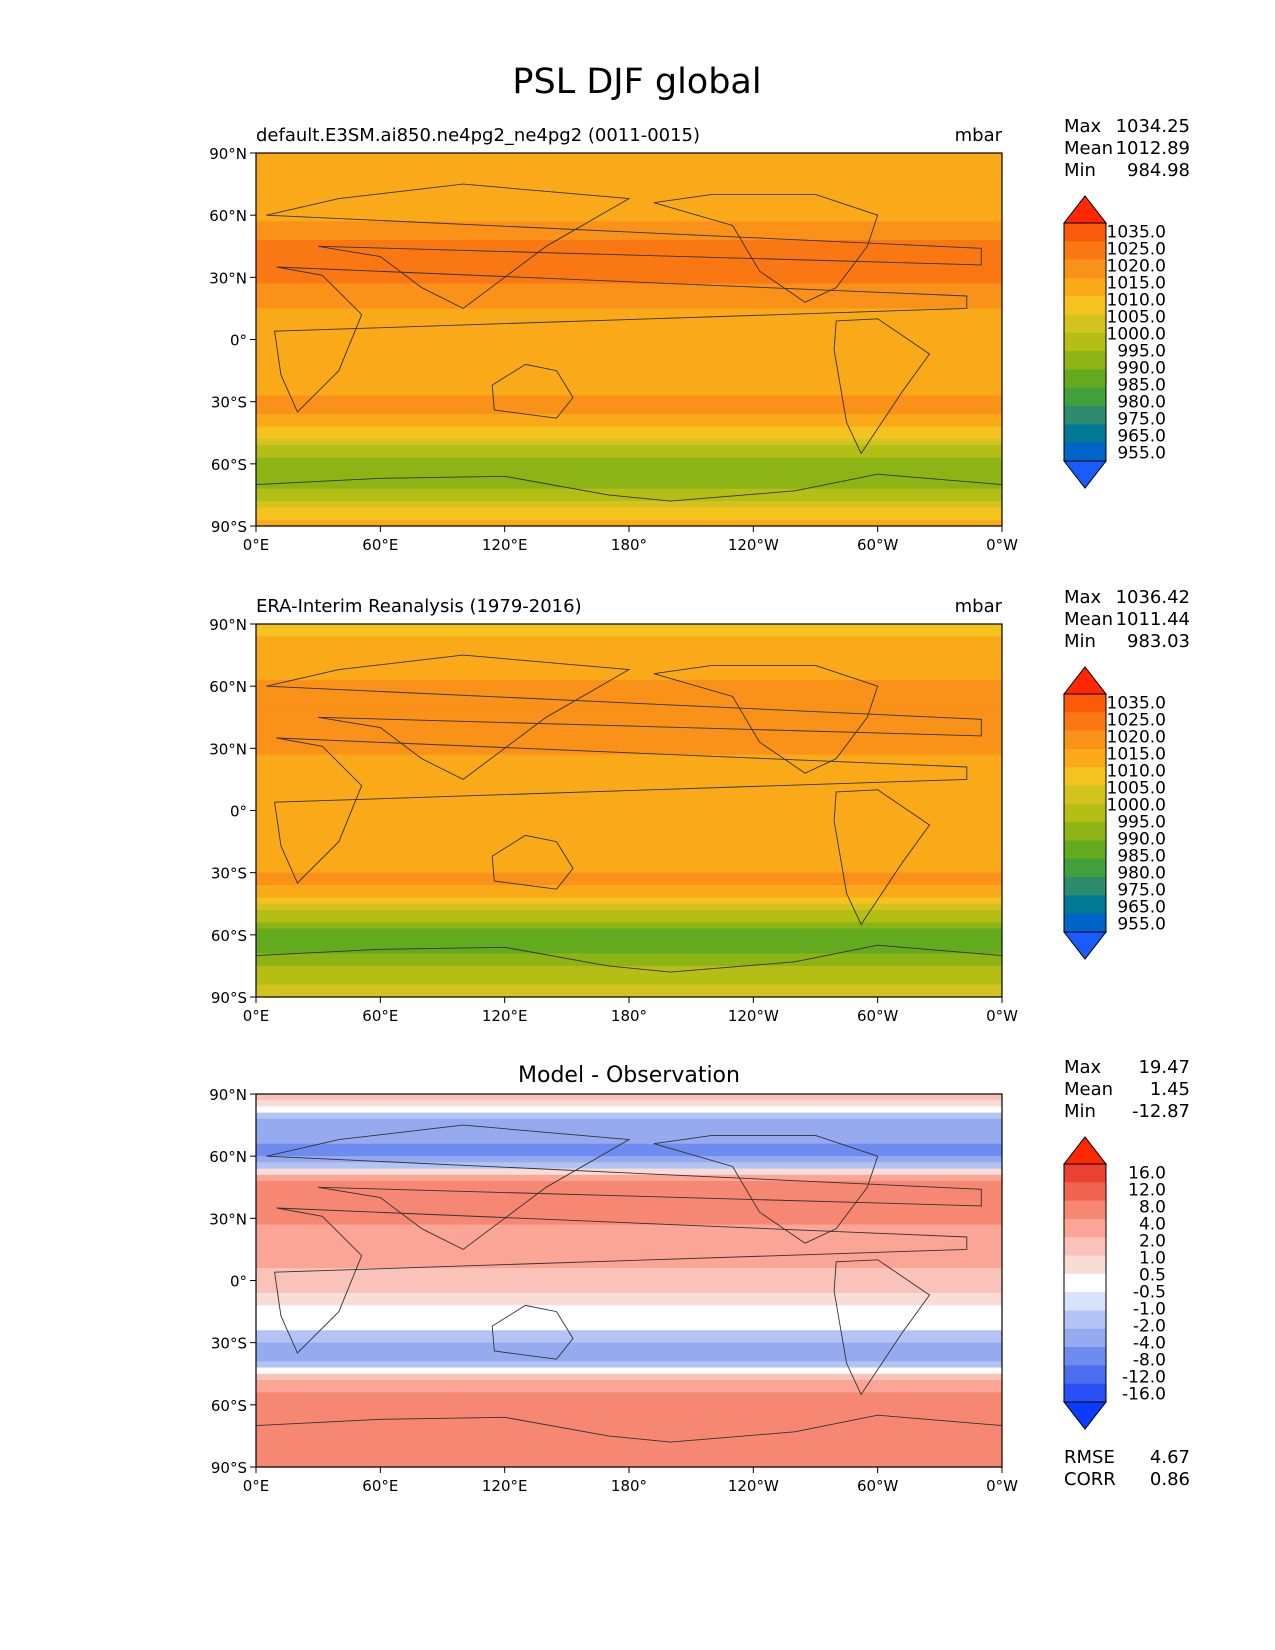 The image size is (1275, 1650). What do you see at coordinates (256, 1016) in the screenshot?
I see `x-tick-label: 0°E` at bounding box center [256, 1016].